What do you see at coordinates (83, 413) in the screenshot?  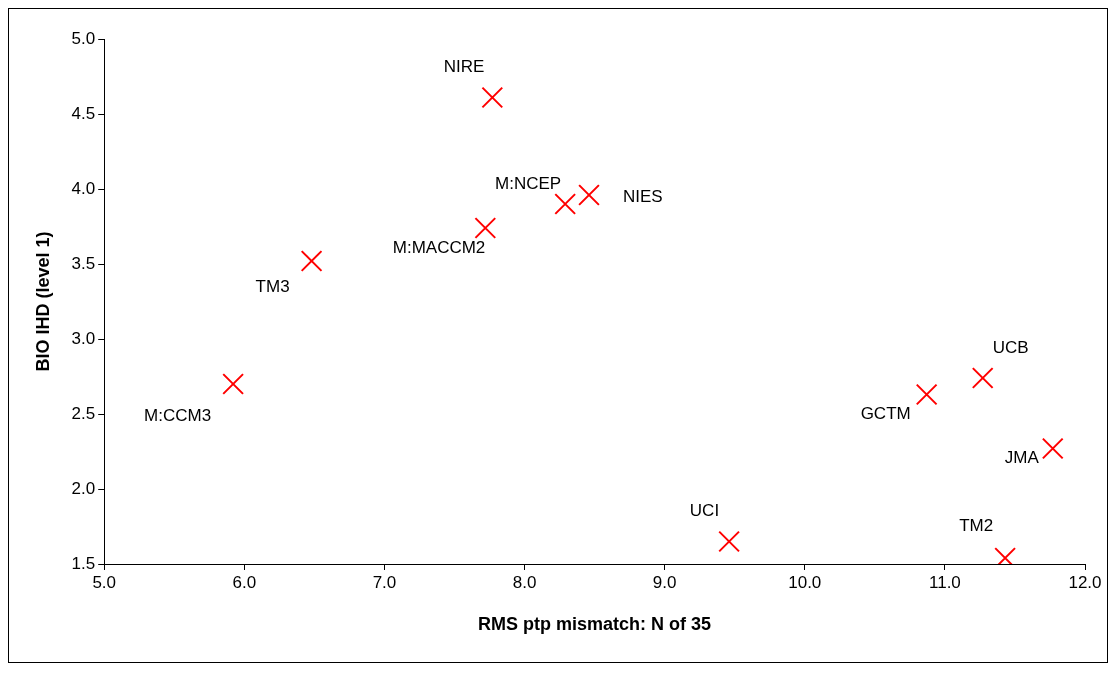 I see `y-tick-label: 2.5` at bounding box center [83, 413].